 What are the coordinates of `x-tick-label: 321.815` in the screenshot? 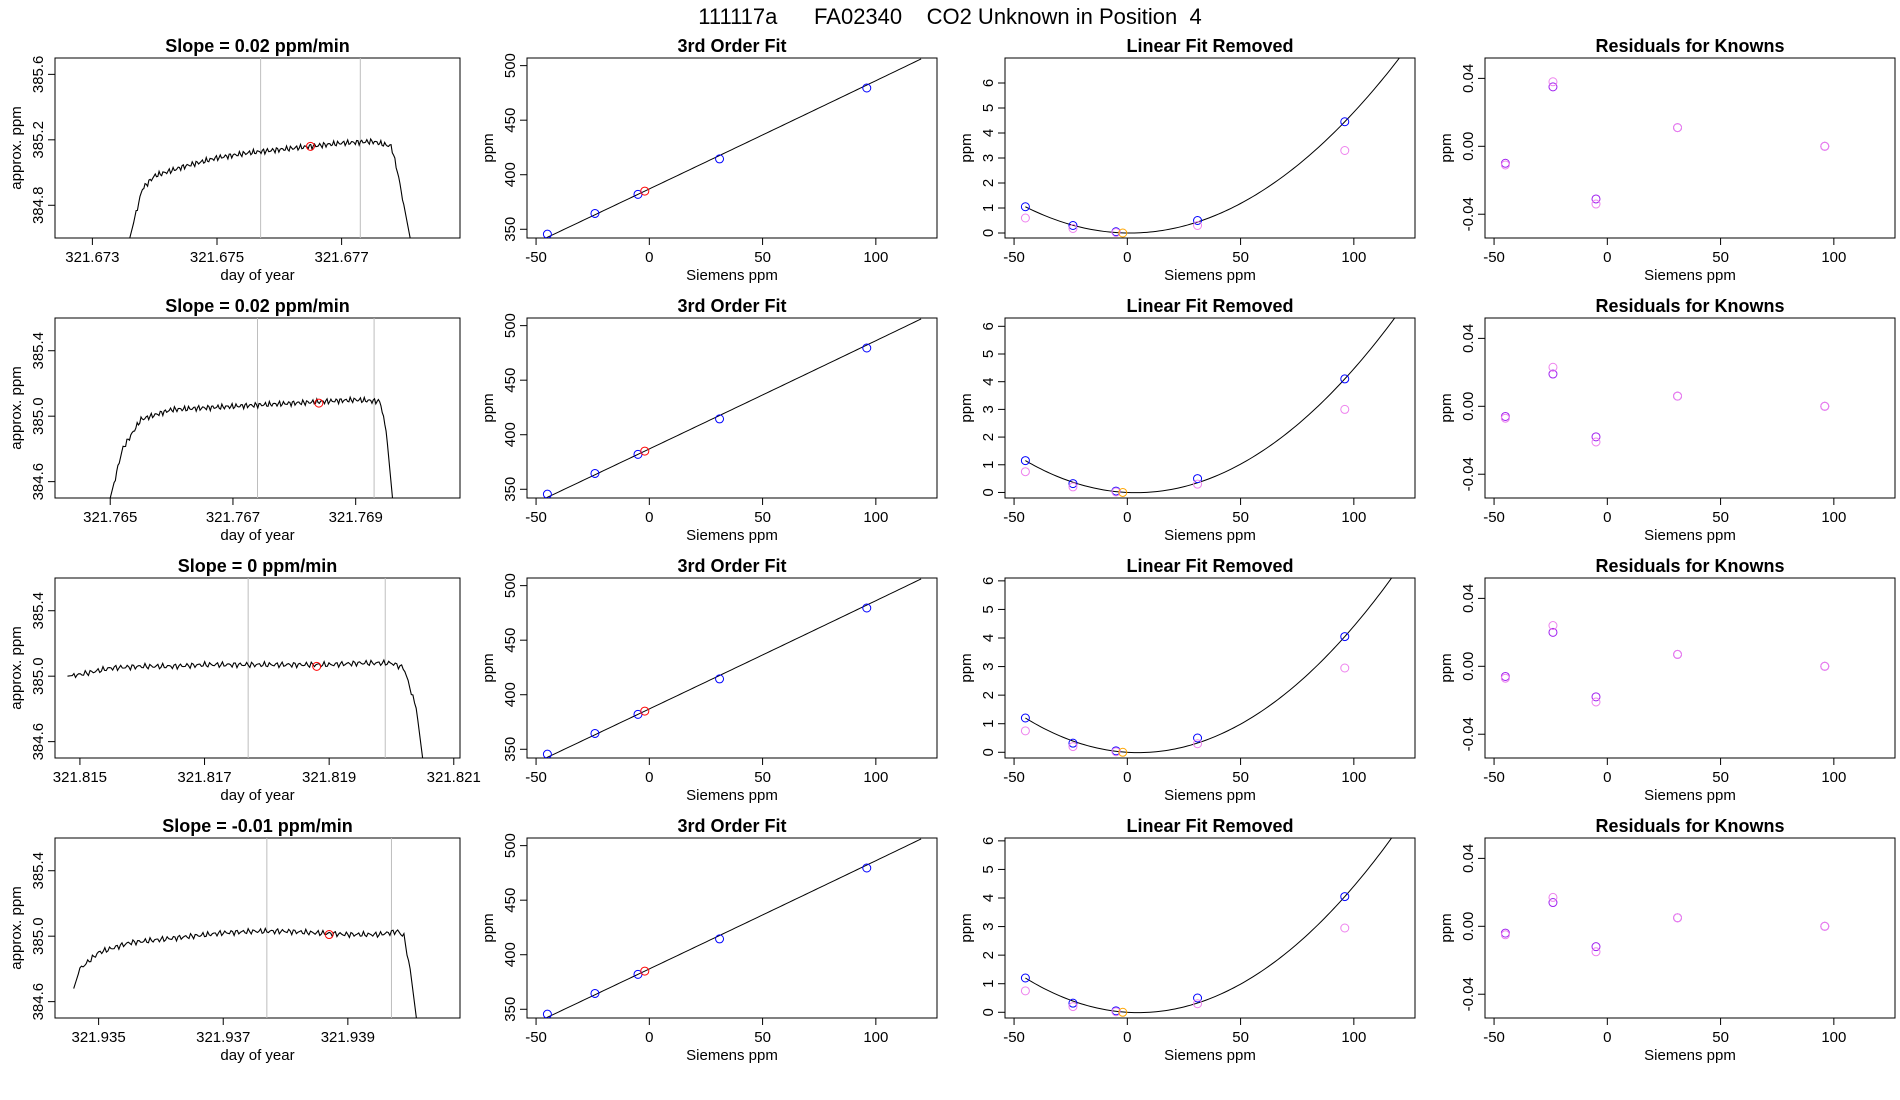 It's located at (80, 777).